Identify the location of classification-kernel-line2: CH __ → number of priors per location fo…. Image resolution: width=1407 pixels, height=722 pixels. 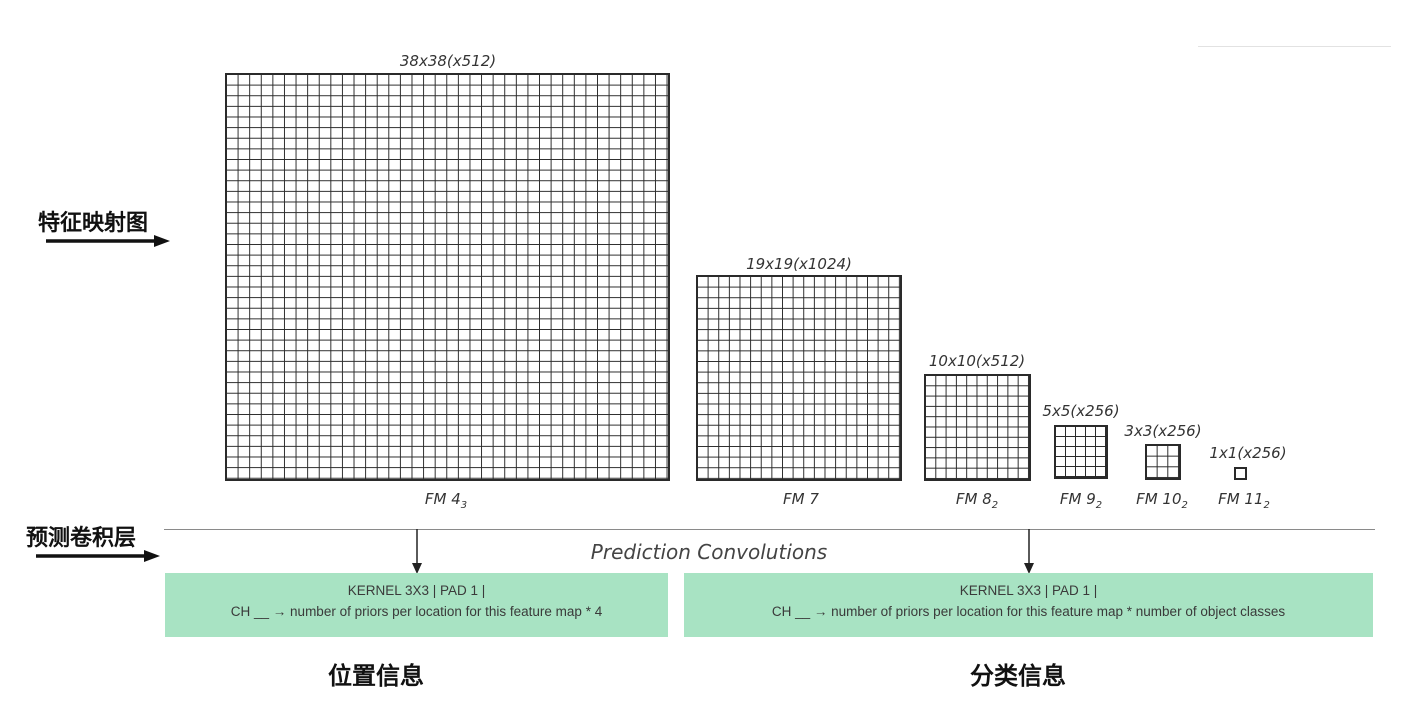
(1028, 611).